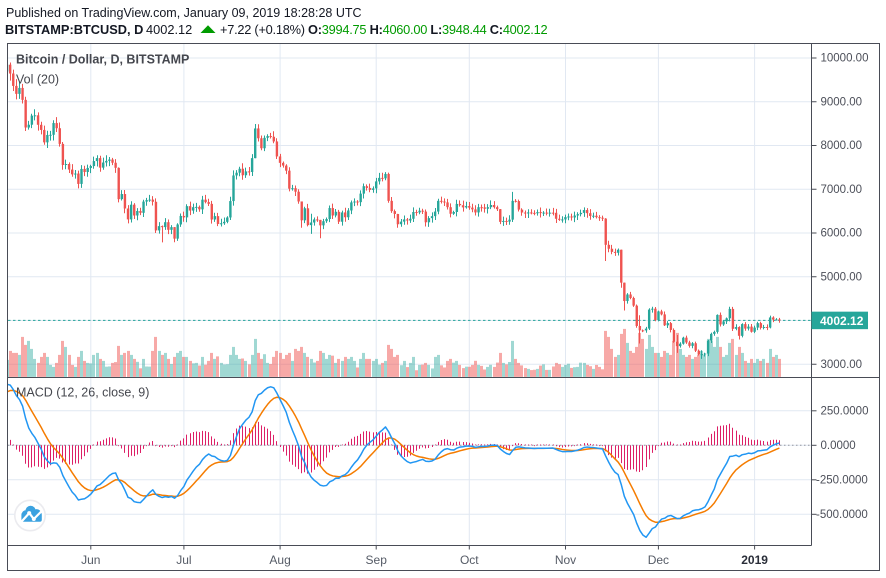  What do you see at coordinates (377, 560) in the screenshot?
I see `svg-text: Sep` at bounding box center [377, 560].